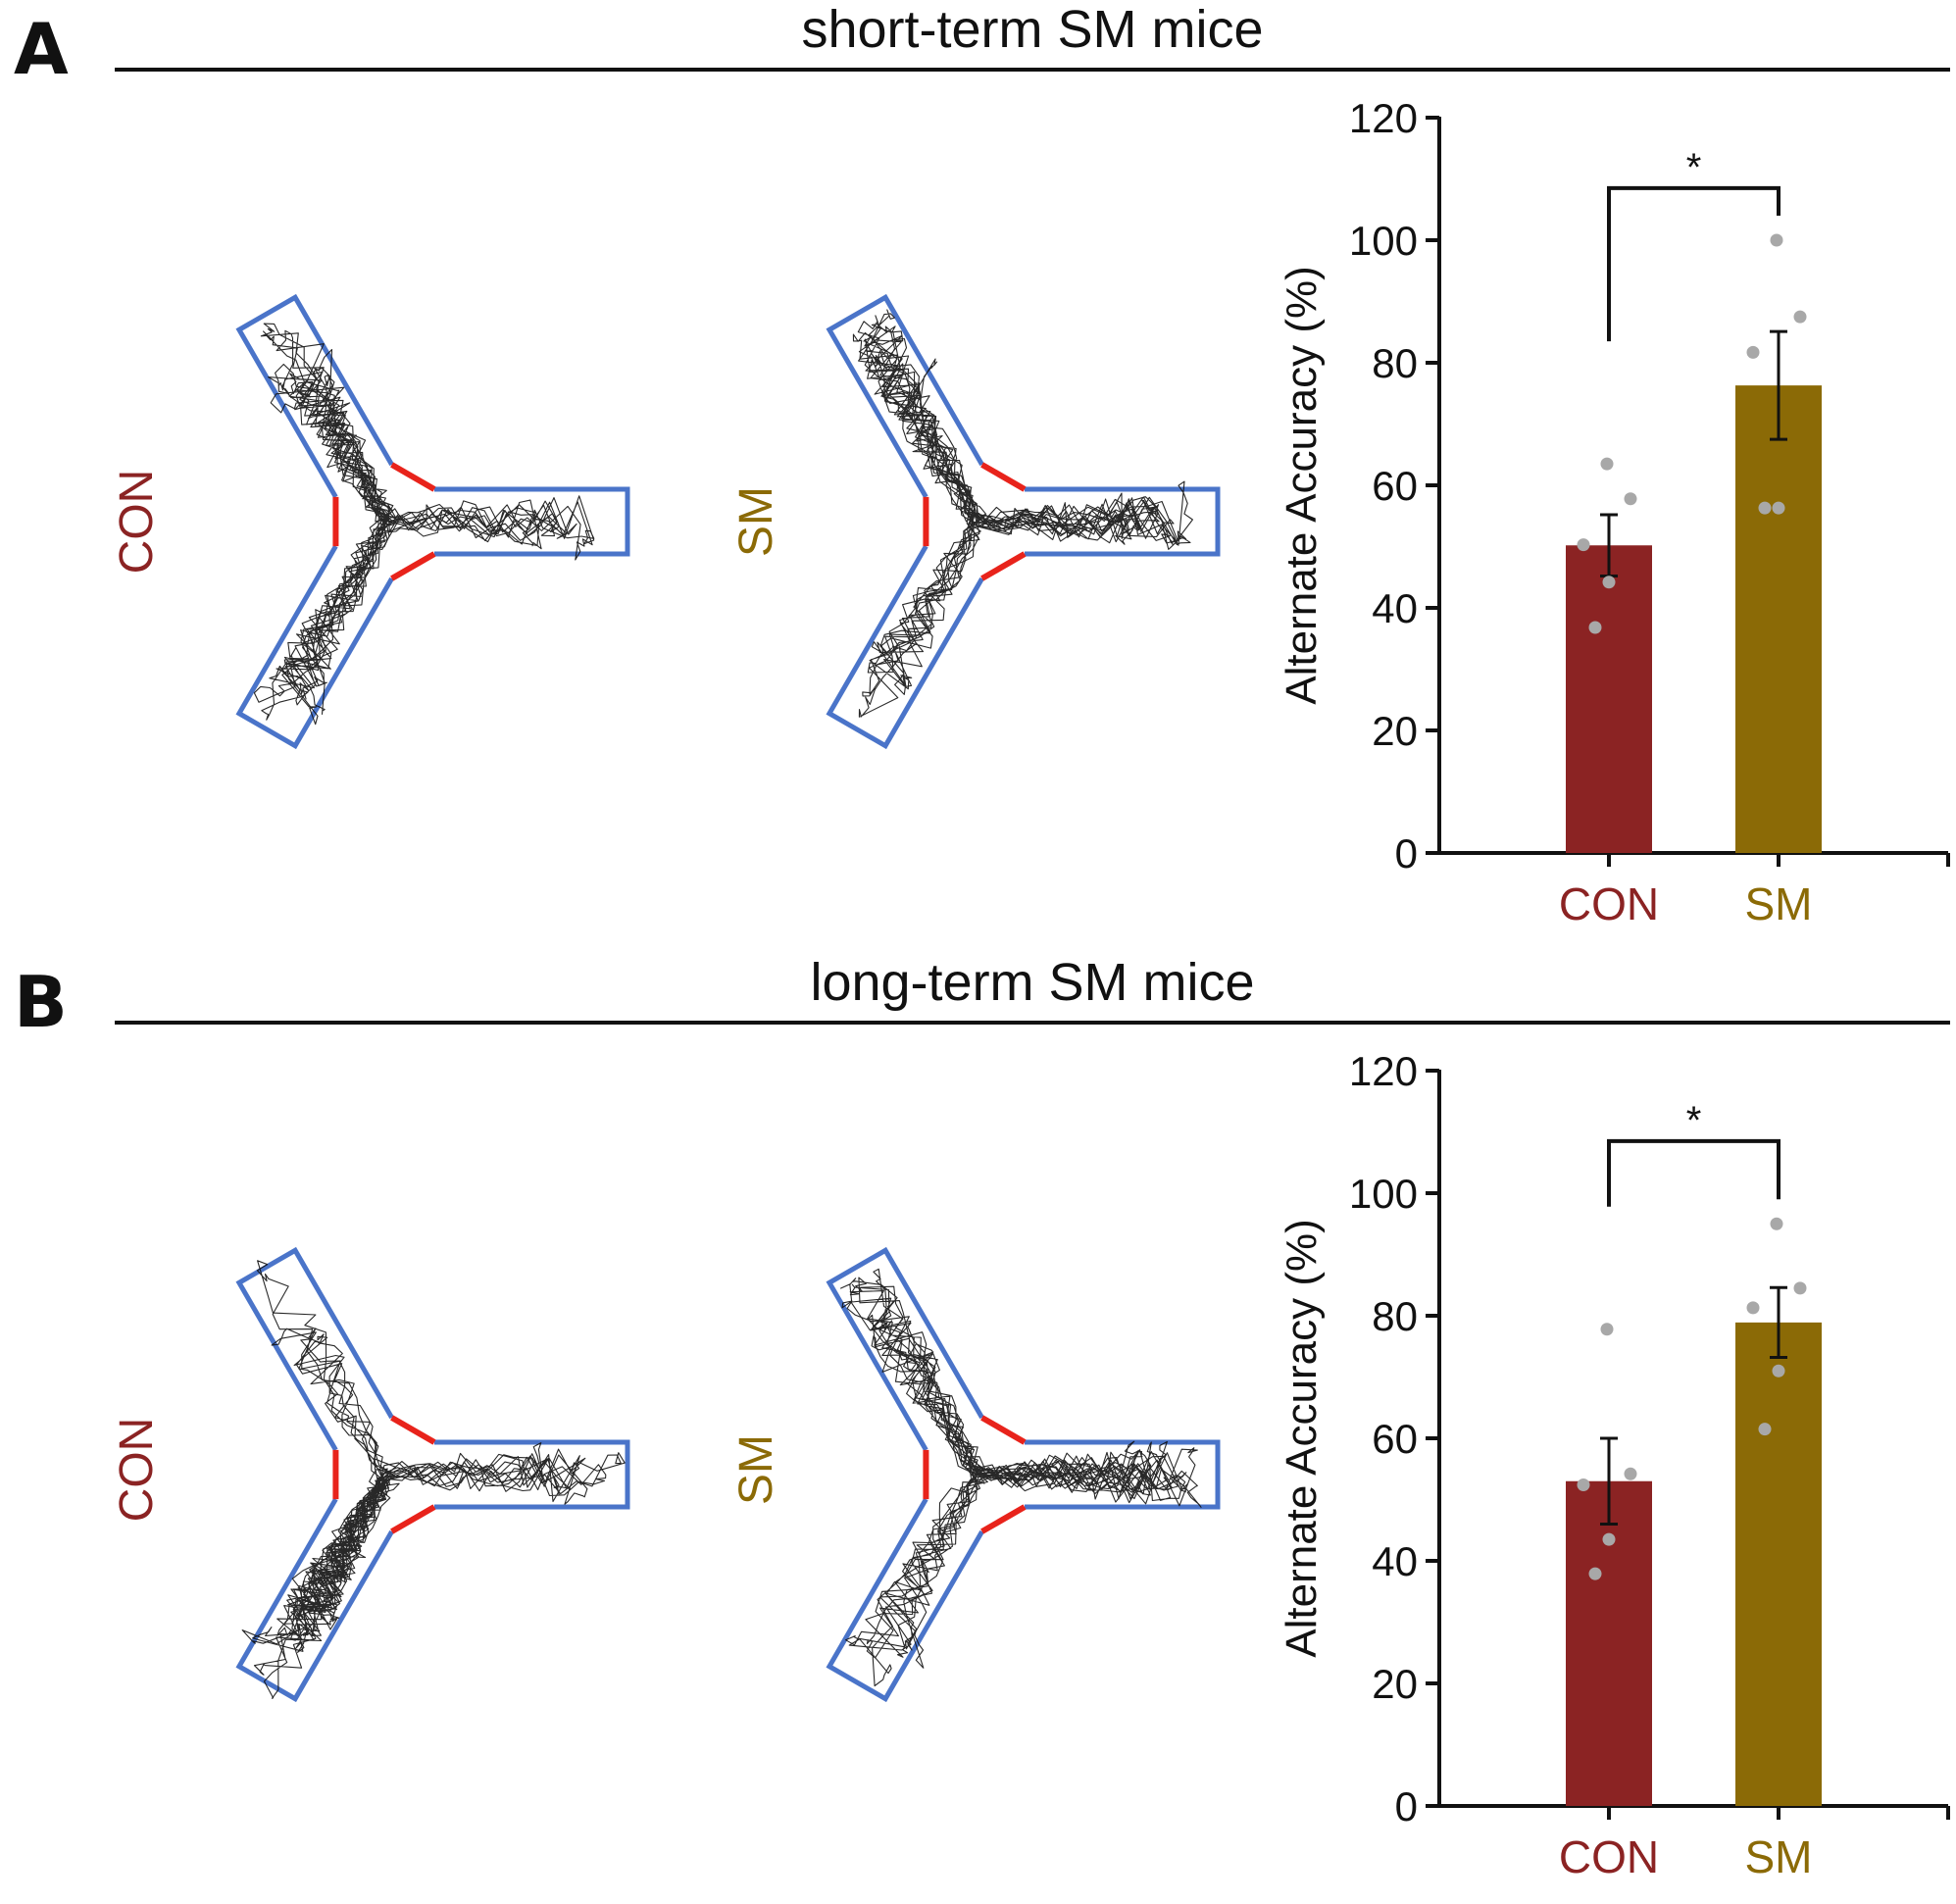 The height and width of the screenshot is (1904, 1956). I want to click on panel-letter: A, so click(41, 49).